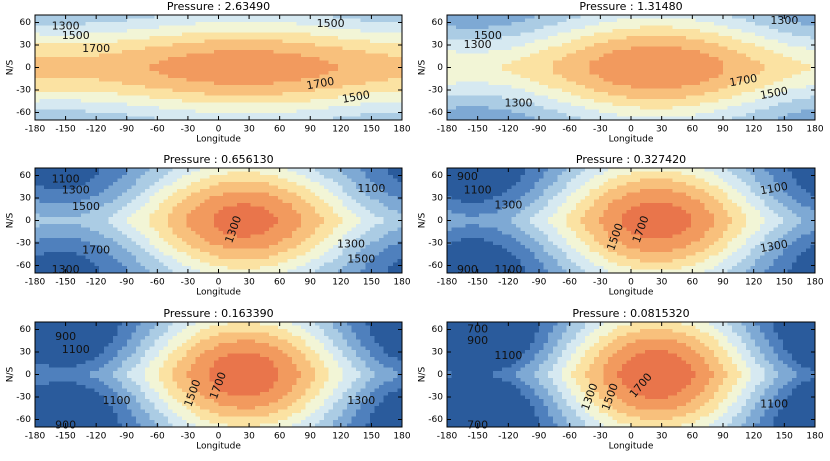 Image resolution: width=830 pixels, height=461 pixels. Describe the element at coordinates (26, 23) in the screenshot. I see `y-tick-label: 60` at that location.